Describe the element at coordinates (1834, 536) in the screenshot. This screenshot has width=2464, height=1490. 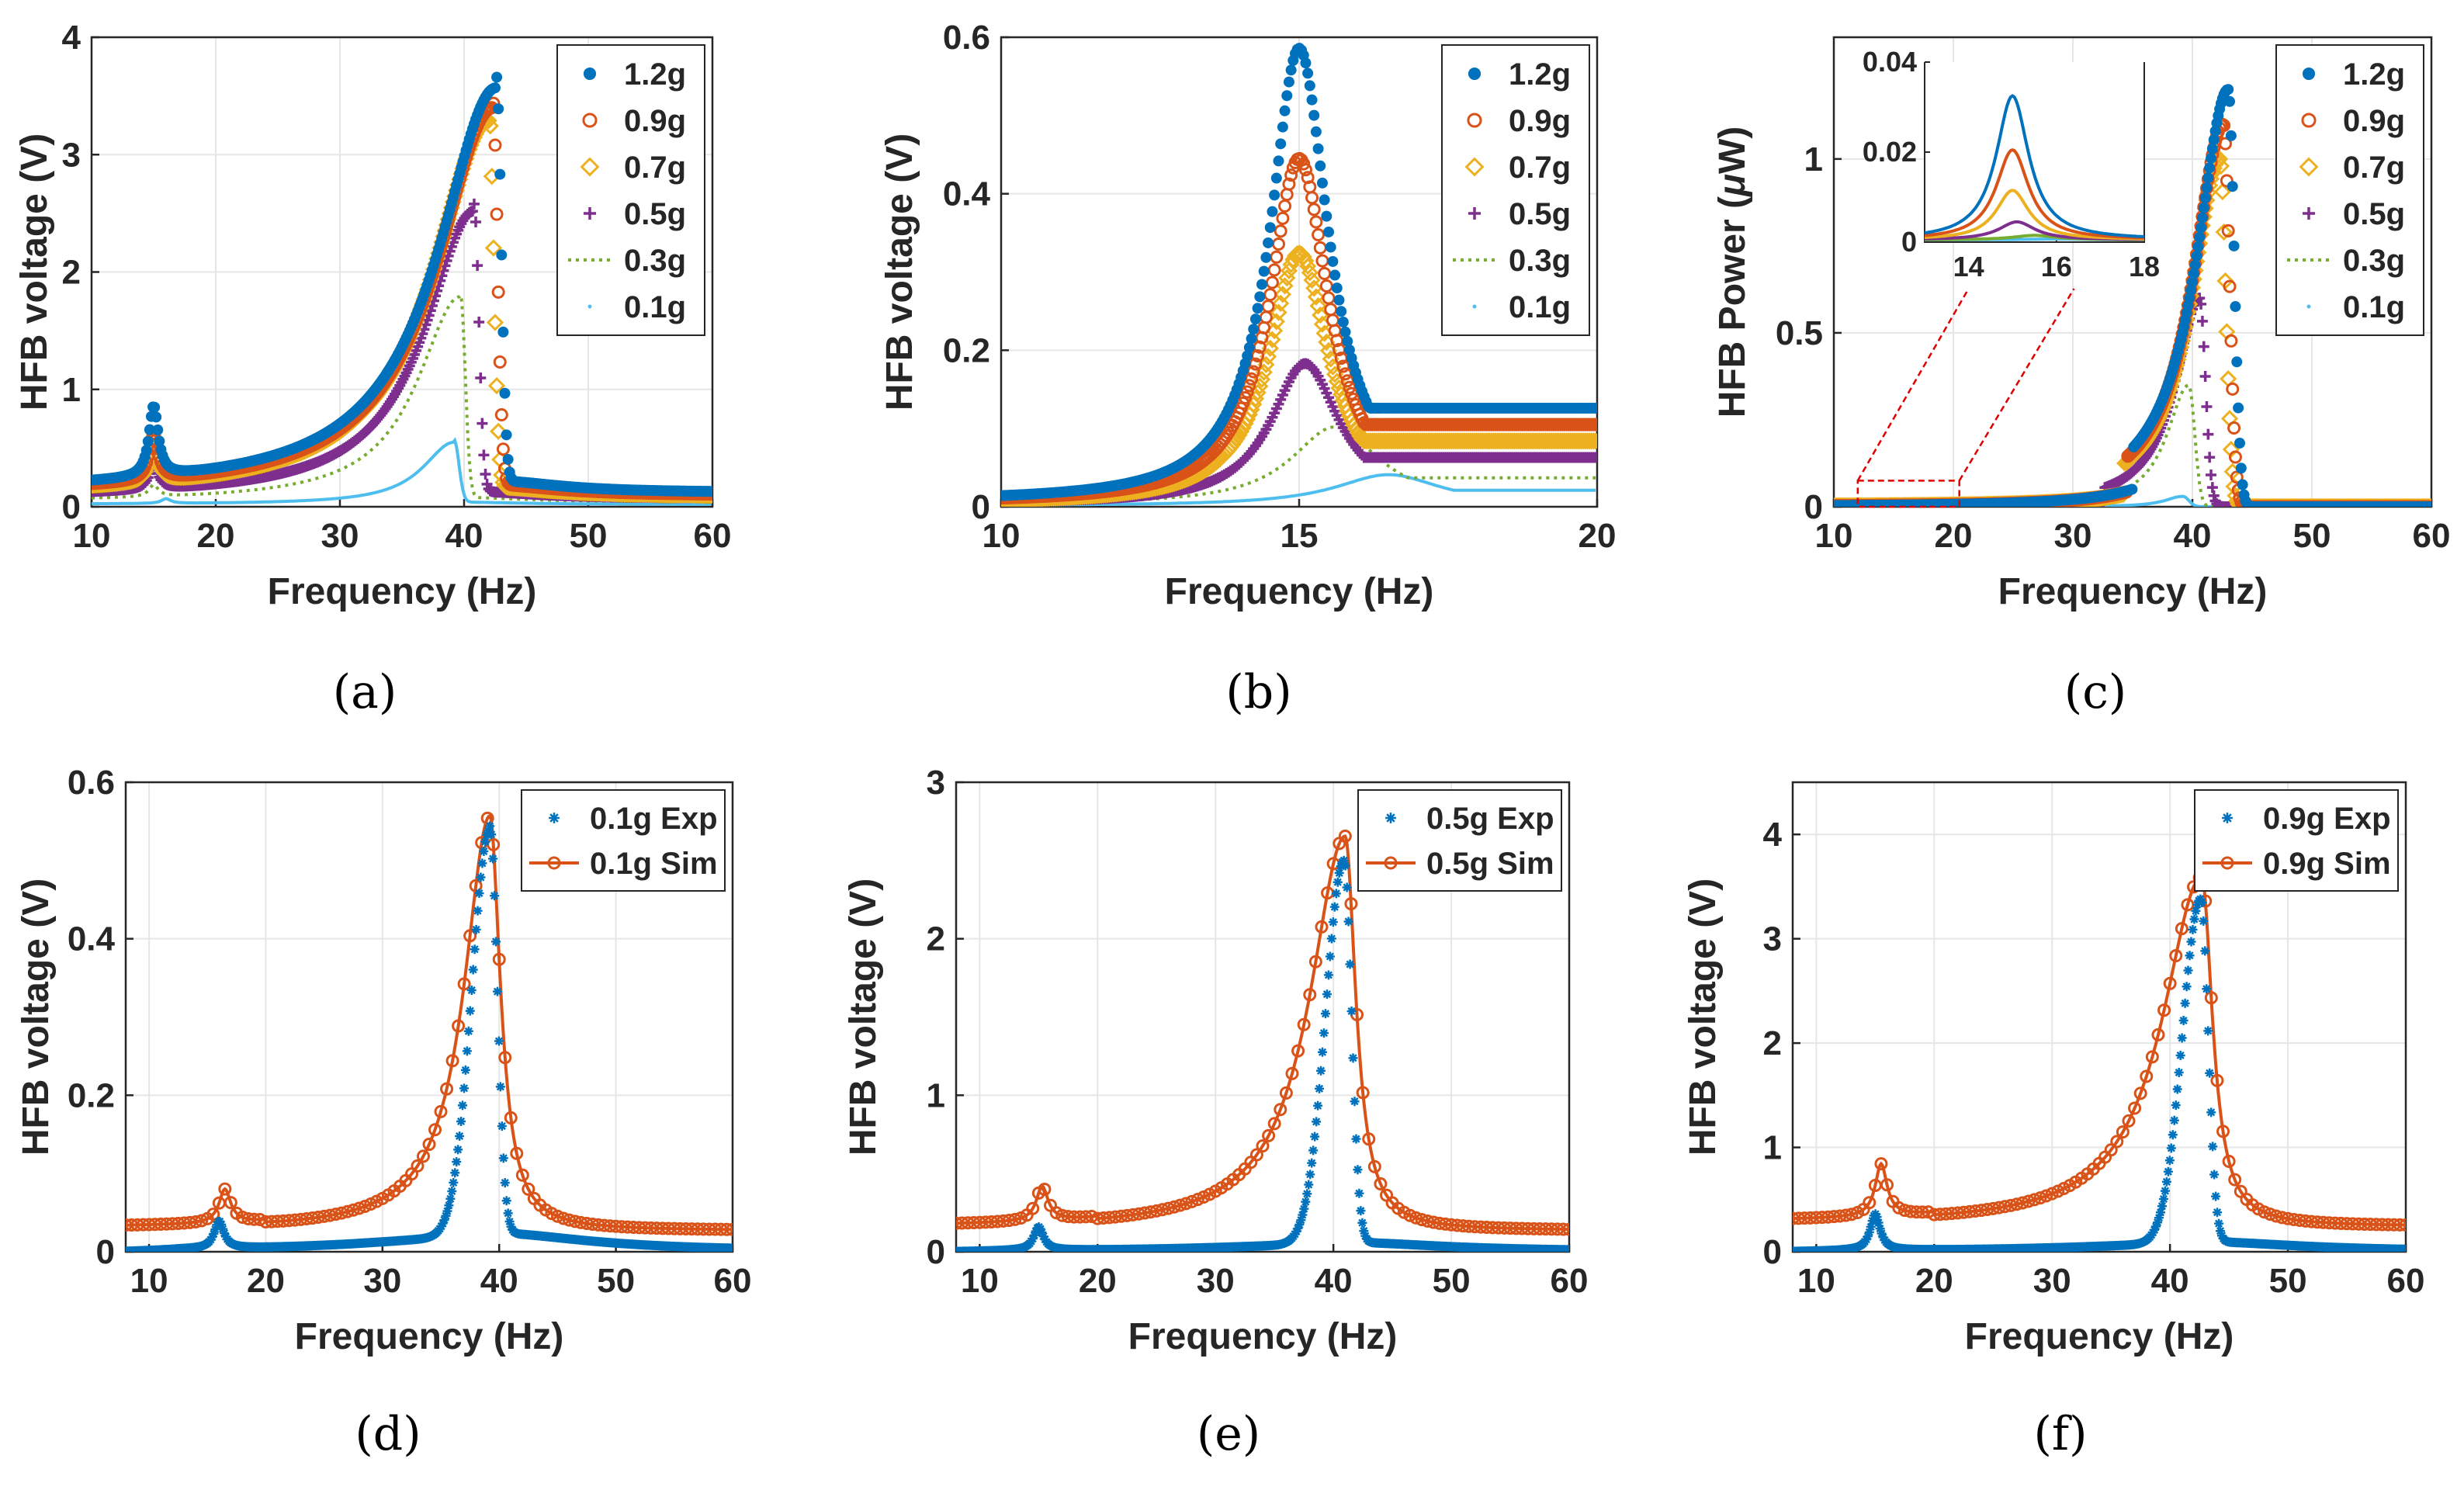
I see `x-tick-label-10: 10` at that location.